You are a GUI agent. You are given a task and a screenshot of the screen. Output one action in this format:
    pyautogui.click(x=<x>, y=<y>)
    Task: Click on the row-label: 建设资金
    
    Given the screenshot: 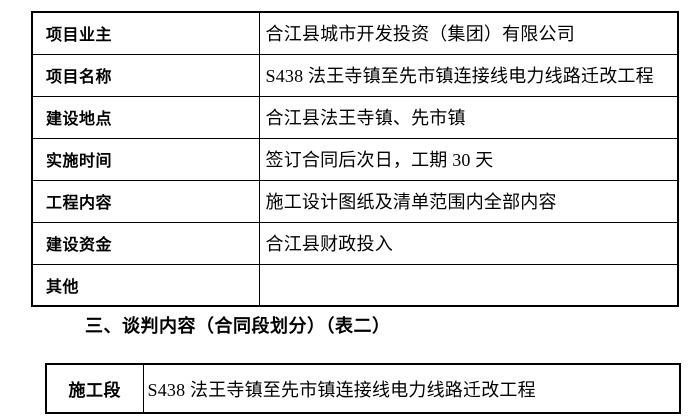 What is the action you would take?
    pyautogui.click(x=145, y=243)
    